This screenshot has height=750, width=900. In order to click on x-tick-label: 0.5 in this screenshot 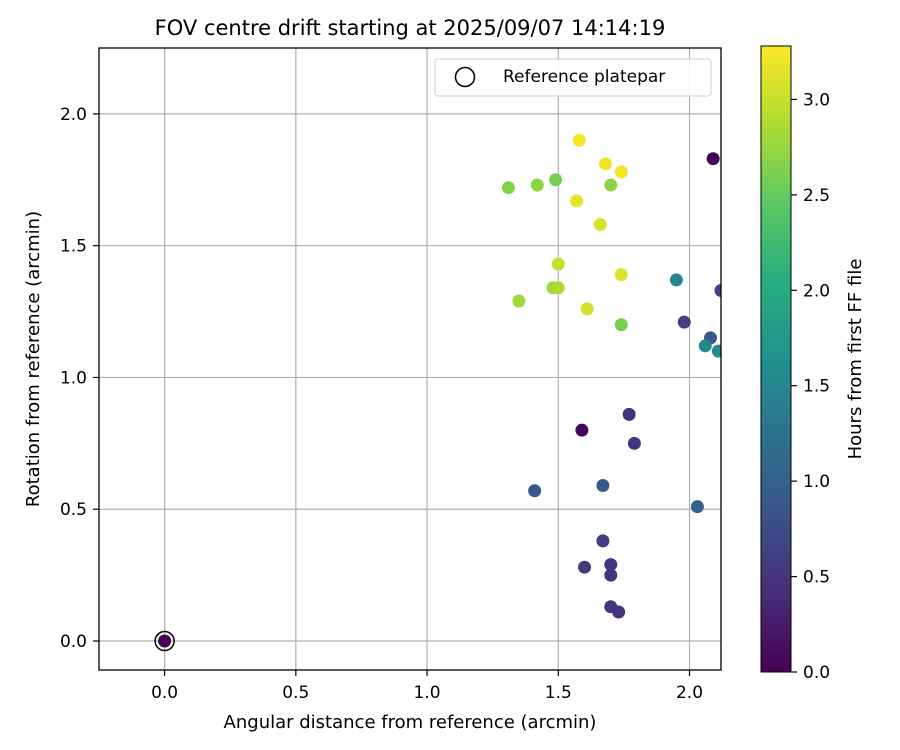, I will do `click(295, 693)`.